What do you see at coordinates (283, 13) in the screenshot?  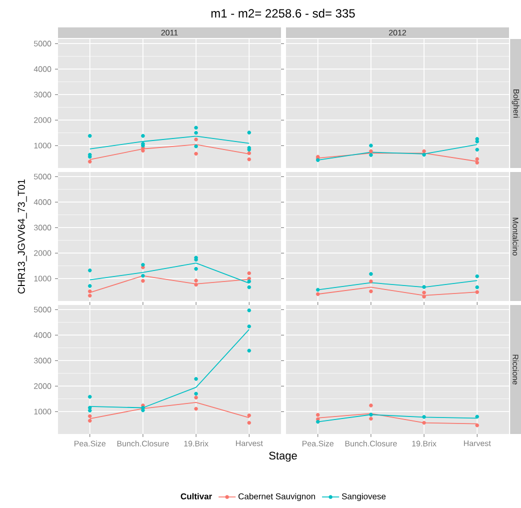 I see `chart-title: m1 - m2= 2258.6 - sd= 335` at bounding box center [283, 13].